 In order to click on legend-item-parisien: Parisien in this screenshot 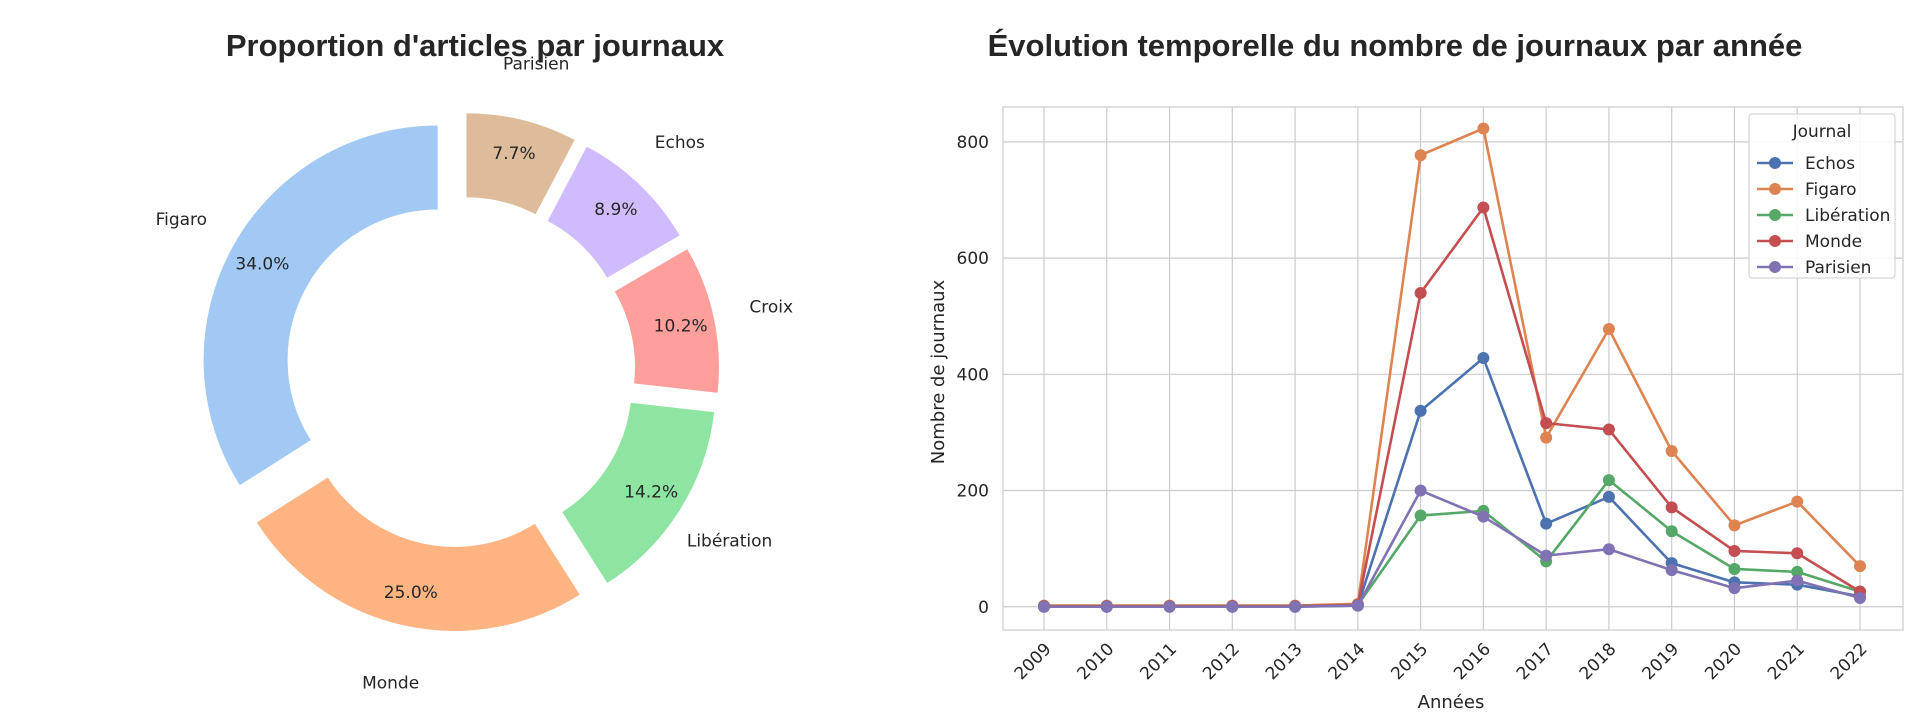, I will do `click(1814, 268)`.